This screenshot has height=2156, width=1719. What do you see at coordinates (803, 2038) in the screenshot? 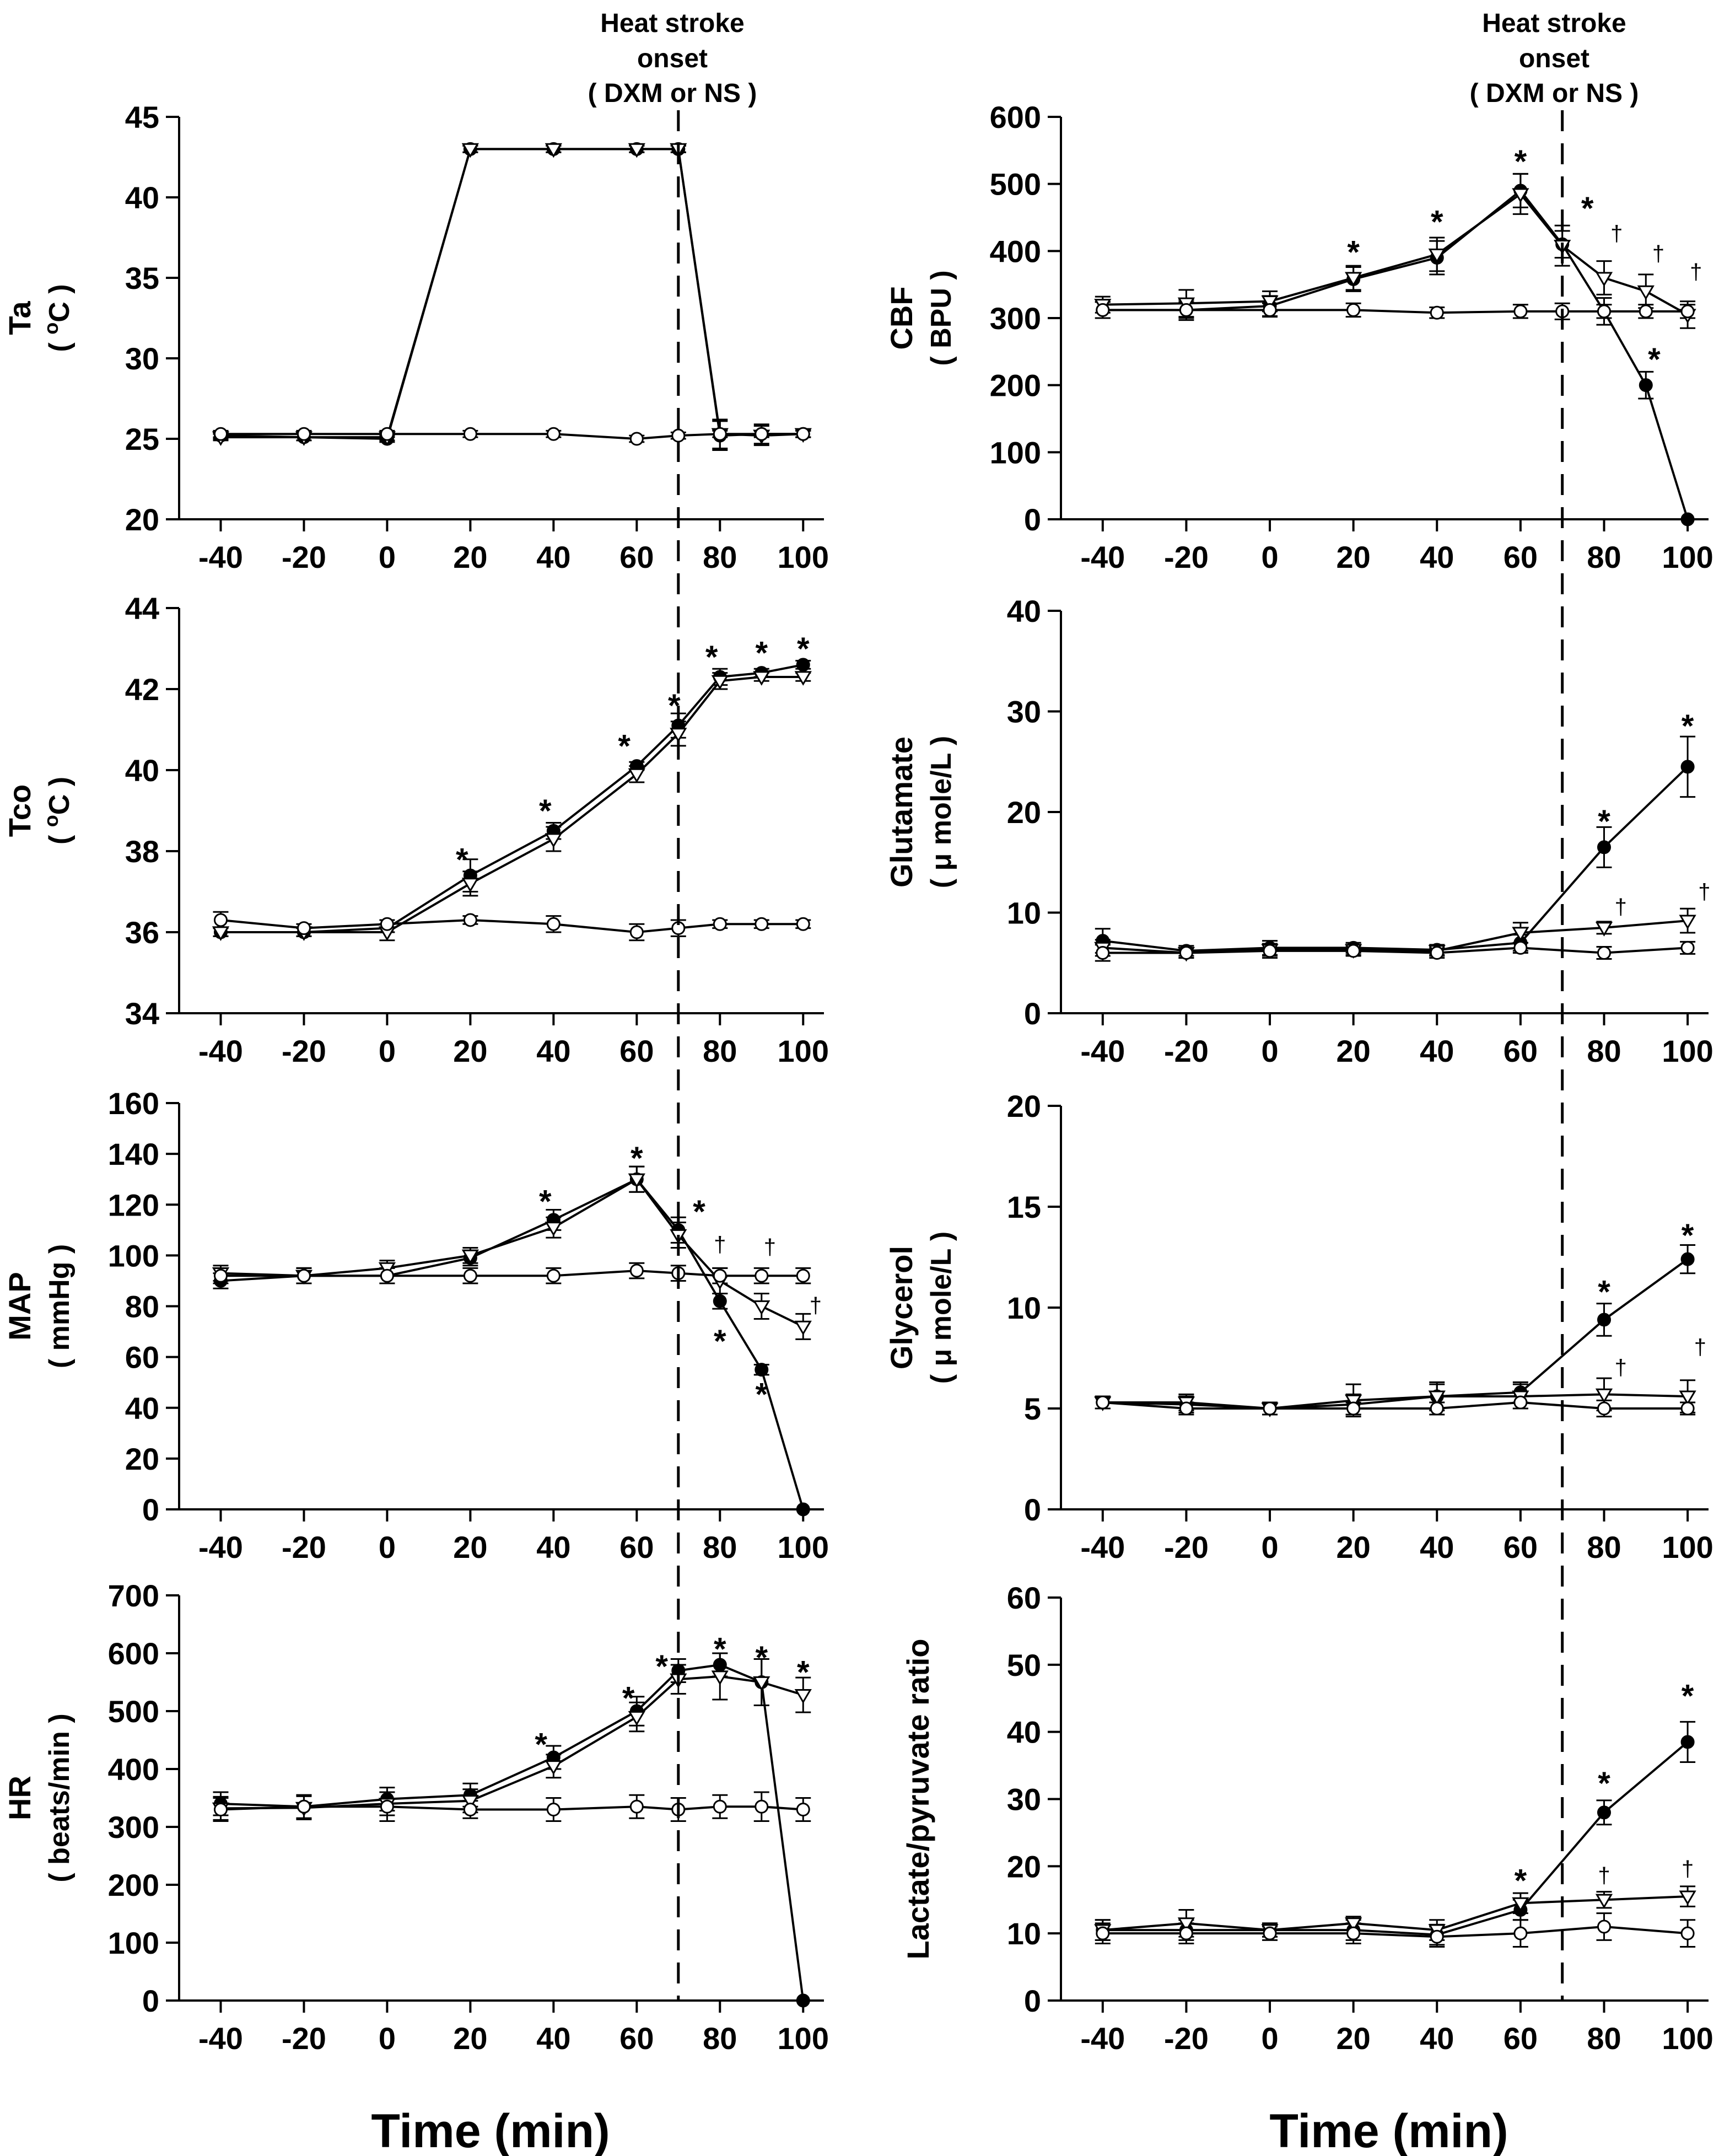
I see `hr-x-tick-label: 100` at bounding box center [803, 2038].